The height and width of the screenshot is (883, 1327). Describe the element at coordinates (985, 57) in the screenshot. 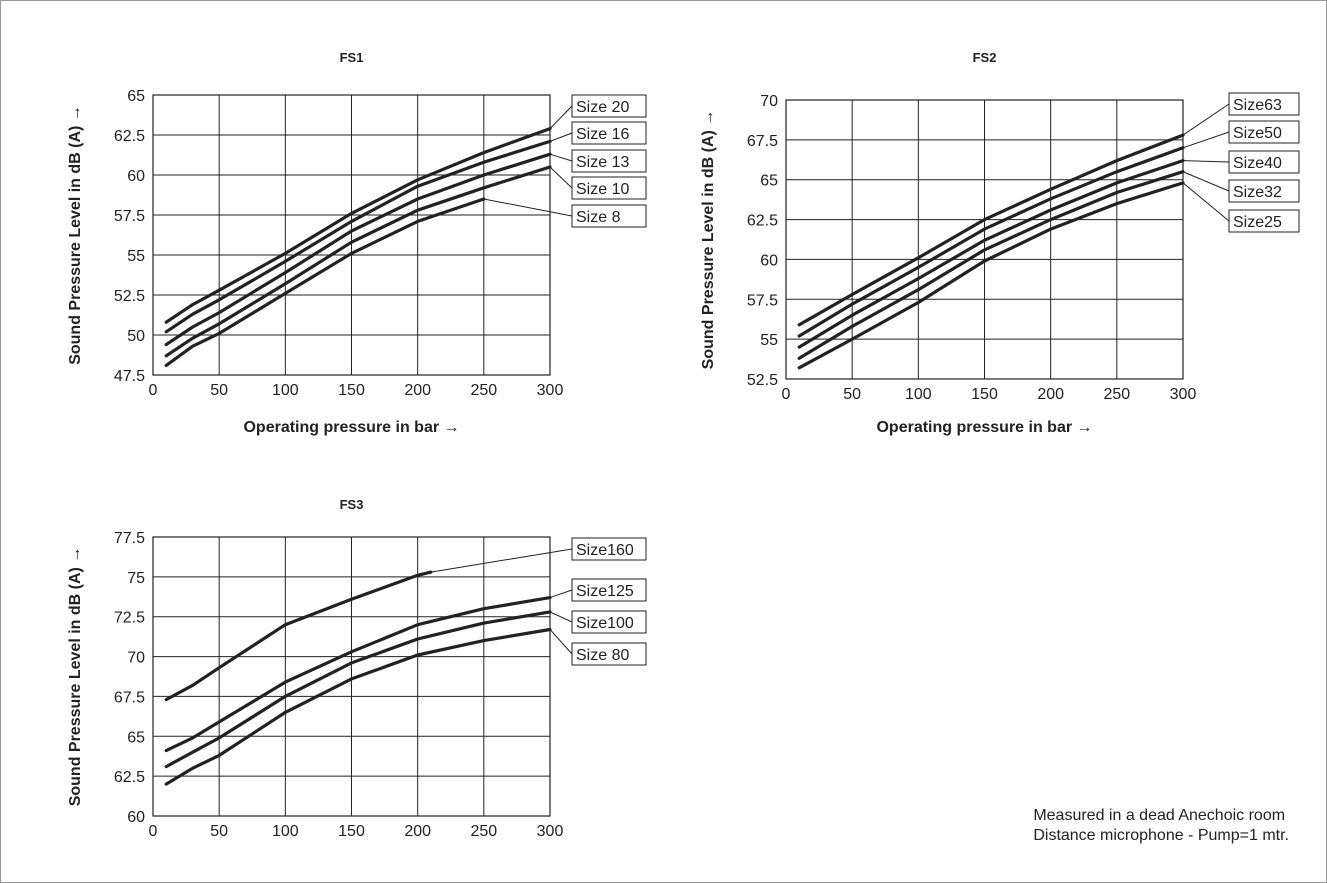

I see `chart-title: FS2` at that location.